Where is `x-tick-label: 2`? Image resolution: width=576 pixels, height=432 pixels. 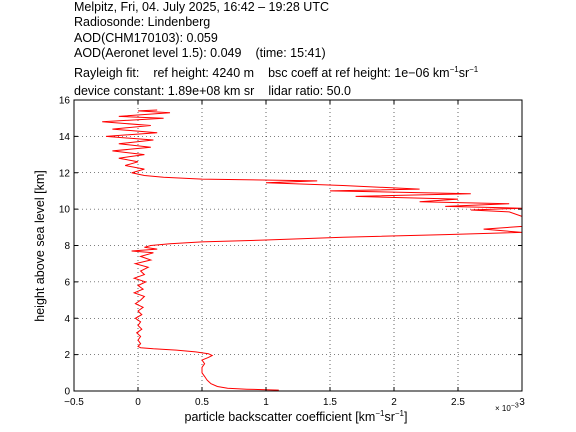
x-tick-label: 2 is located at coordinates (394, 402).